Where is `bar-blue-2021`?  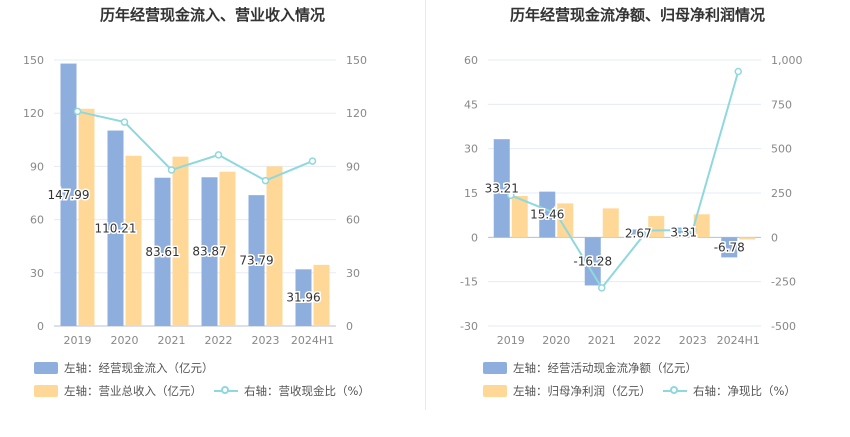 bar-blue-2021 is located at coordinates (592, 261).